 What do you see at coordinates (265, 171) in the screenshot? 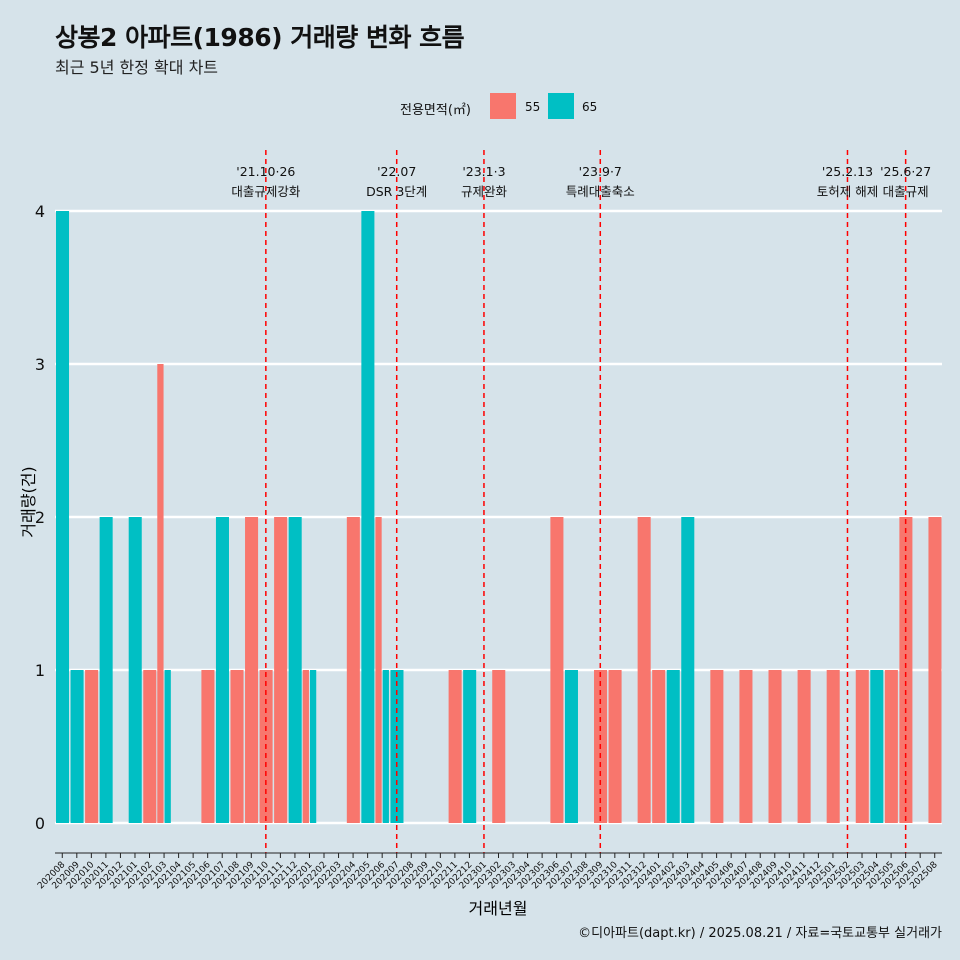
I see `event-date-0: '21.10·26` at bounding box center [265, 171].